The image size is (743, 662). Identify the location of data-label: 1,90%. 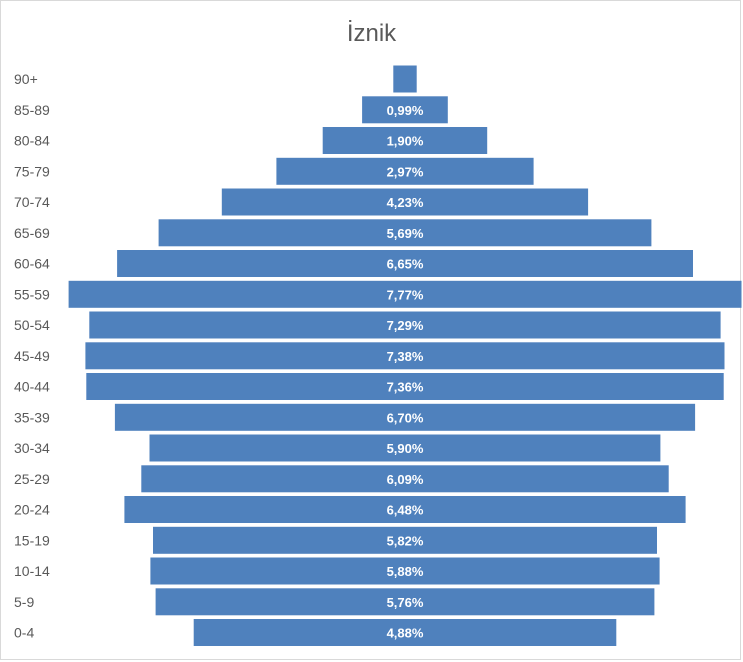
(405, 141).